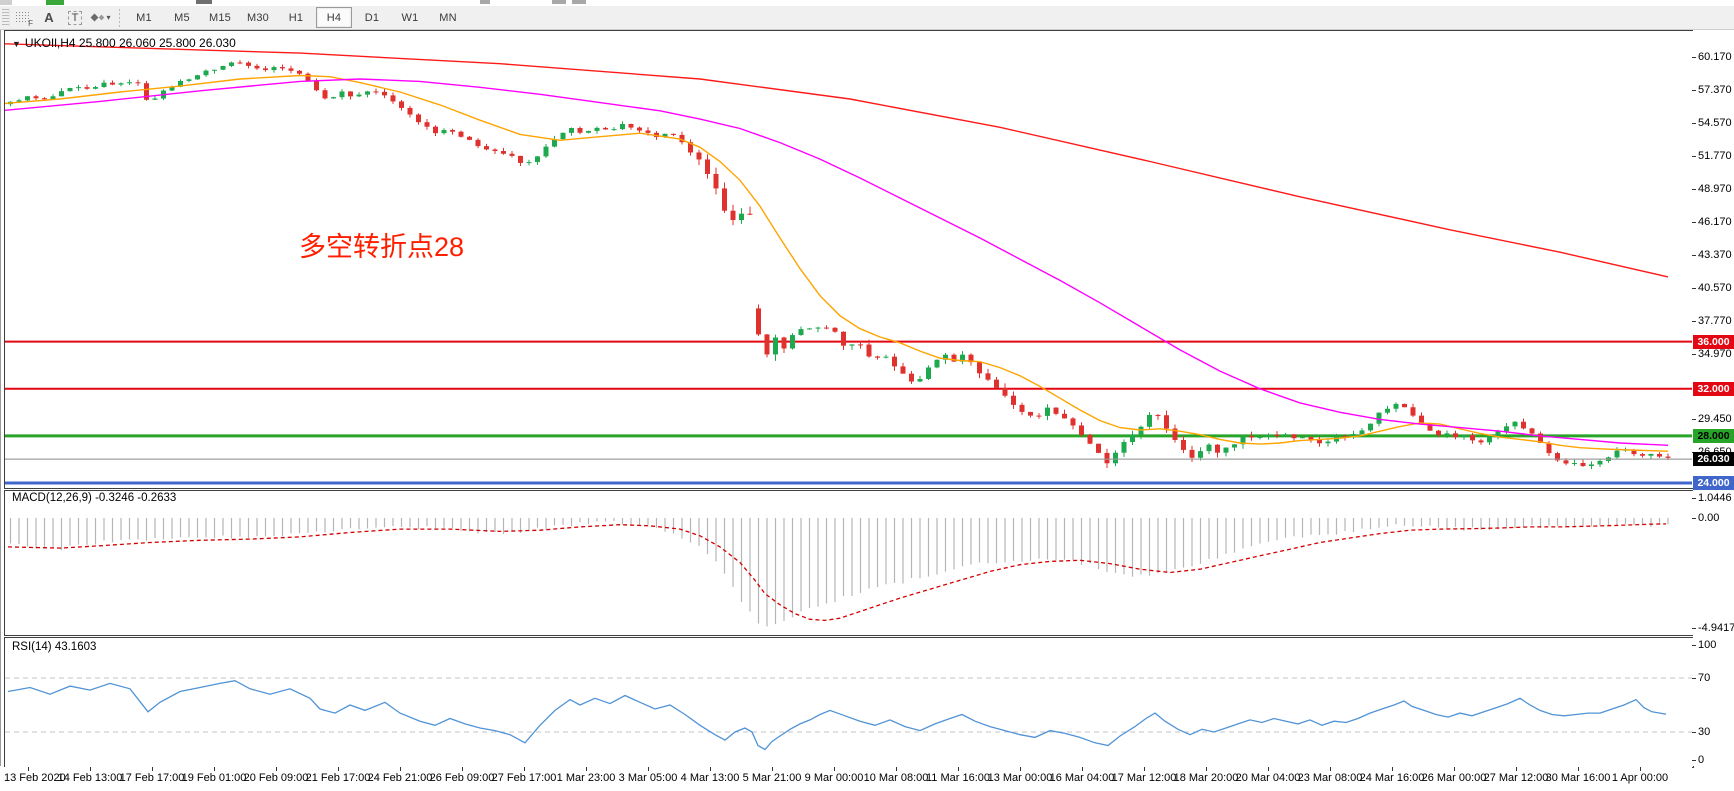 Image resolution: width=1734 pixels, height=791 pixels. I want to click on time-tick-label: 11 Mar 16:00, so click(958, 778).